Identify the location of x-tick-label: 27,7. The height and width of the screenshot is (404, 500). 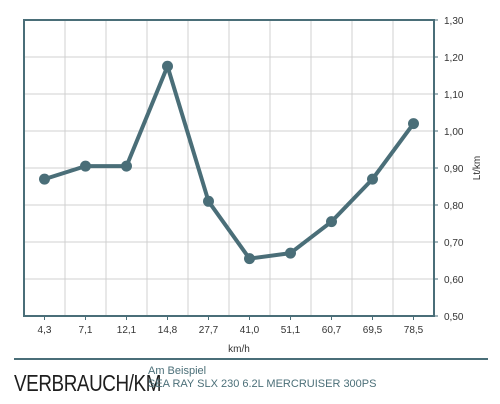
(209, 330).